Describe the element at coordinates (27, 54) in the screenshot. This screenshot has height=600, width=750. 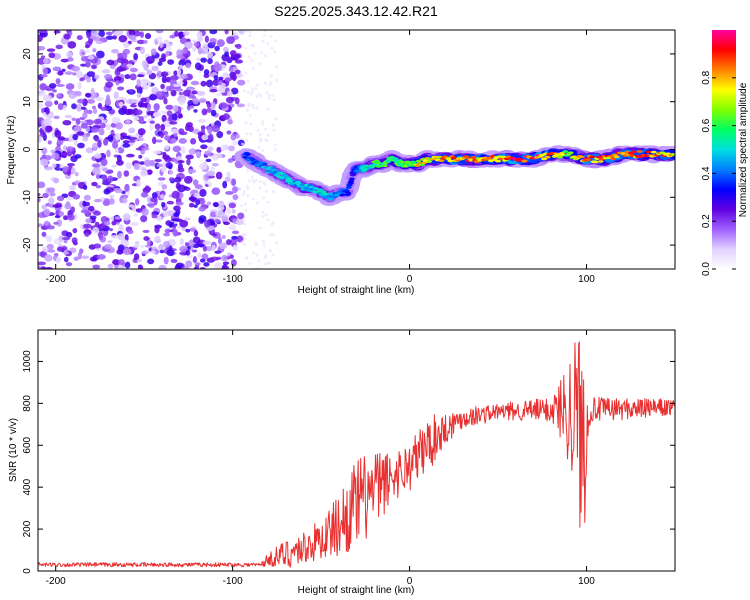
I see `y-tick-label: 20` at that location.